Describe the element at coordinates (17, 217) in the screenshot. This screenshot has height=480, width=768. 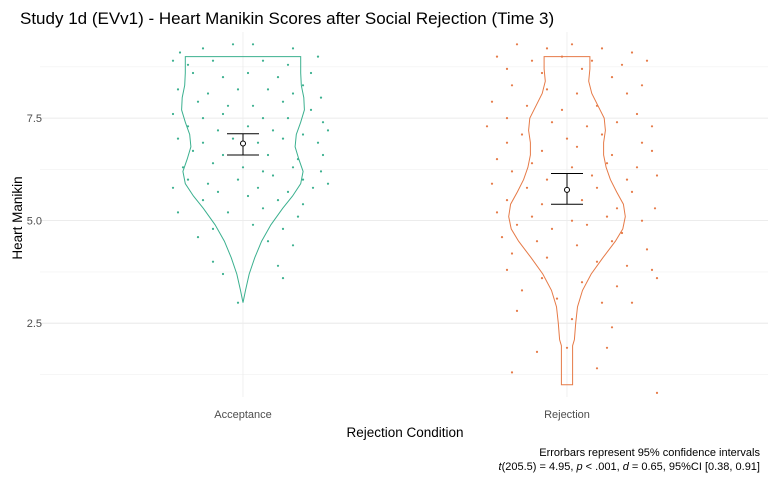
I see `y-axis-title: Heart Manikin` at that location.